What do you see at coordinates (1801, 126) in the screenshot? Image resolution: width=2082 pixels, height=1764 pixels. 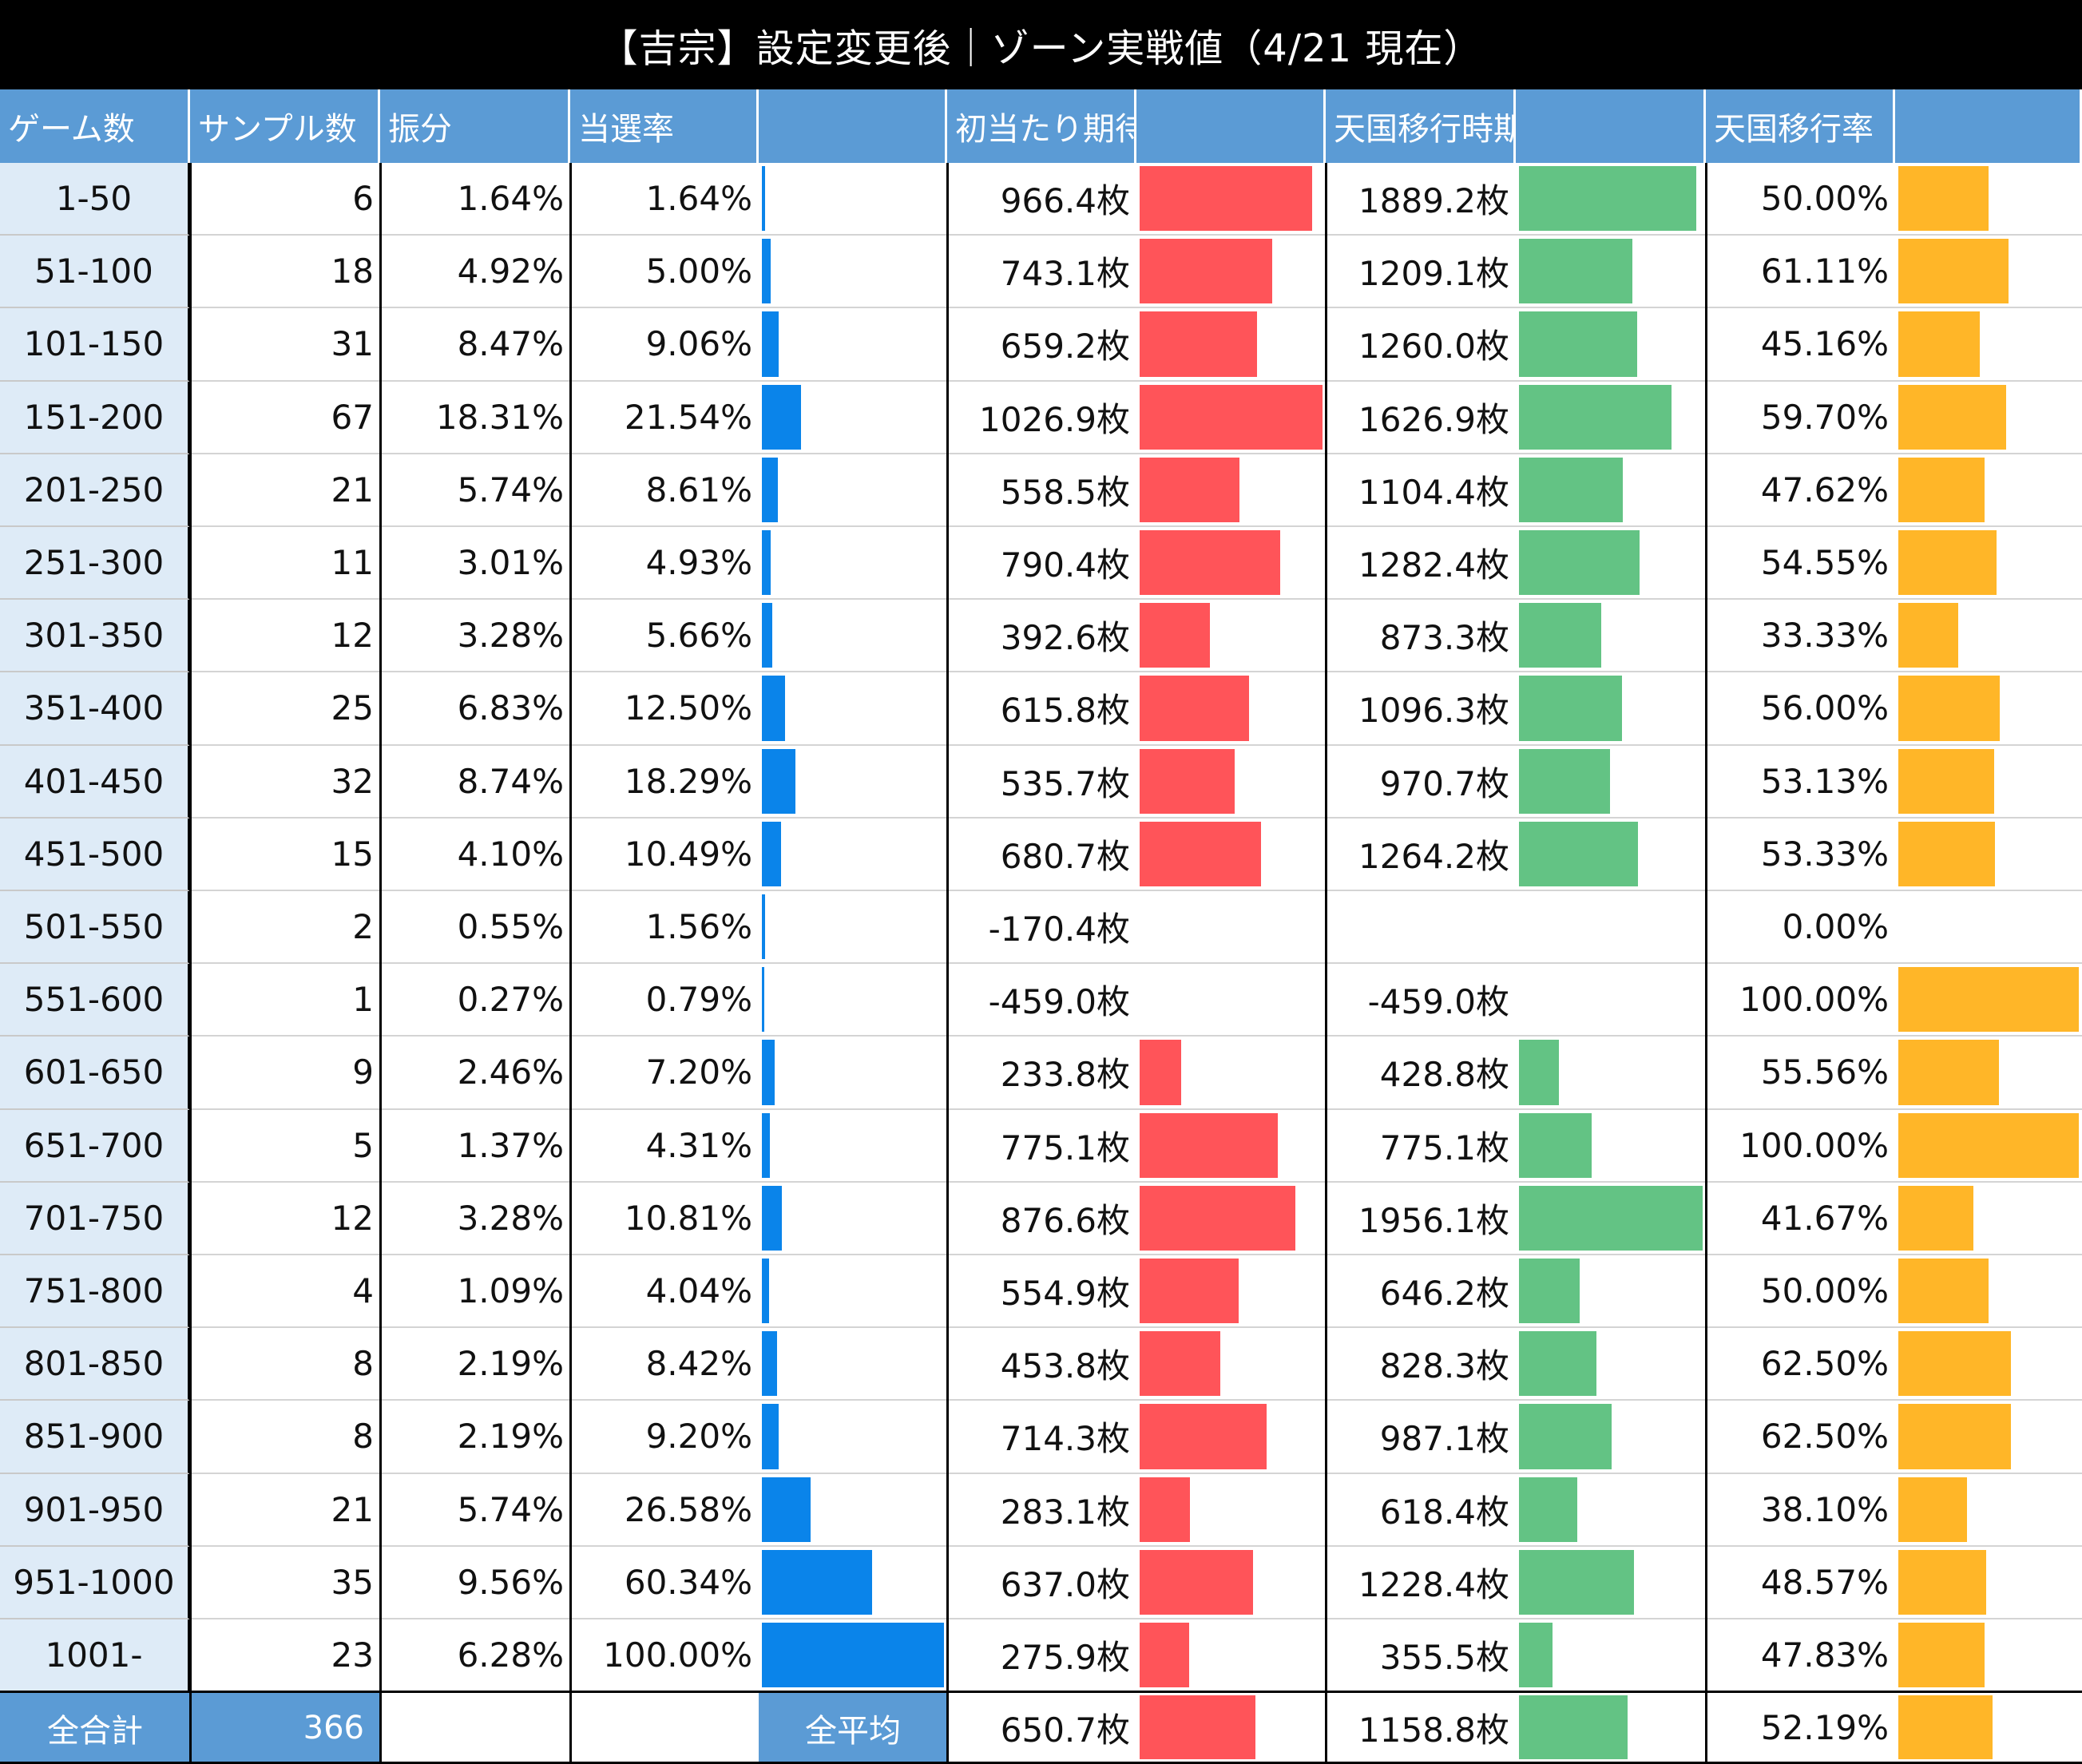 I see `header-heaven-rate: 天国移行率` at bounding box center [1801, 126].